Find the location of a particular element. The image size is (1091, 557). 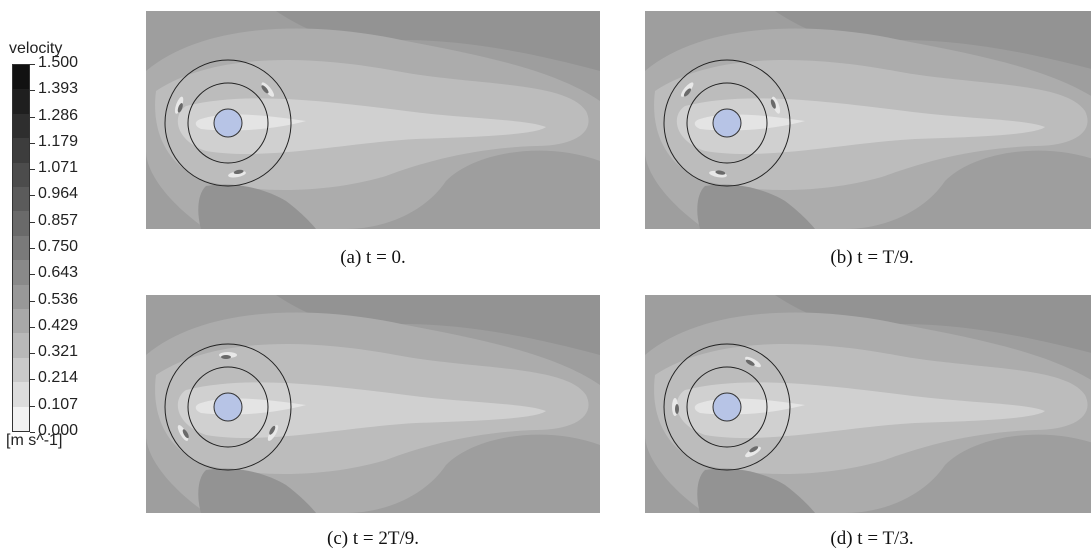

legend-color-bar is located at coordinates (21, 248).